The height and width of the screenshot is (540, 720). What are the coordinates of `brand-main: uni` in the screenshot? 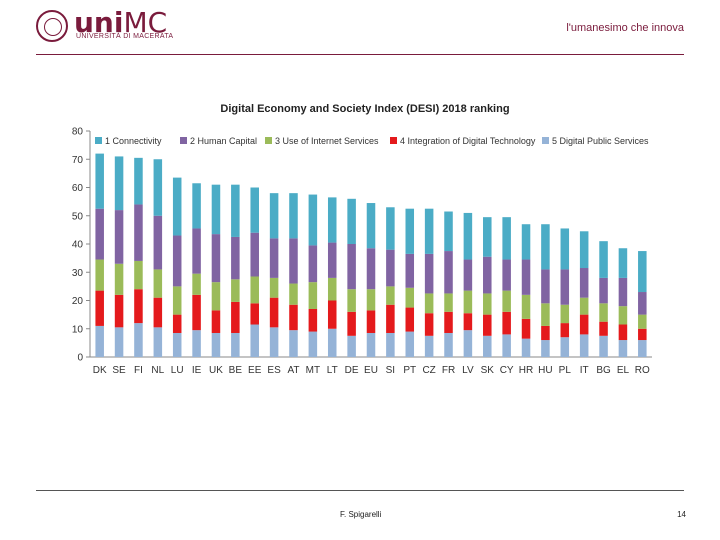 It's located at (99, 22).